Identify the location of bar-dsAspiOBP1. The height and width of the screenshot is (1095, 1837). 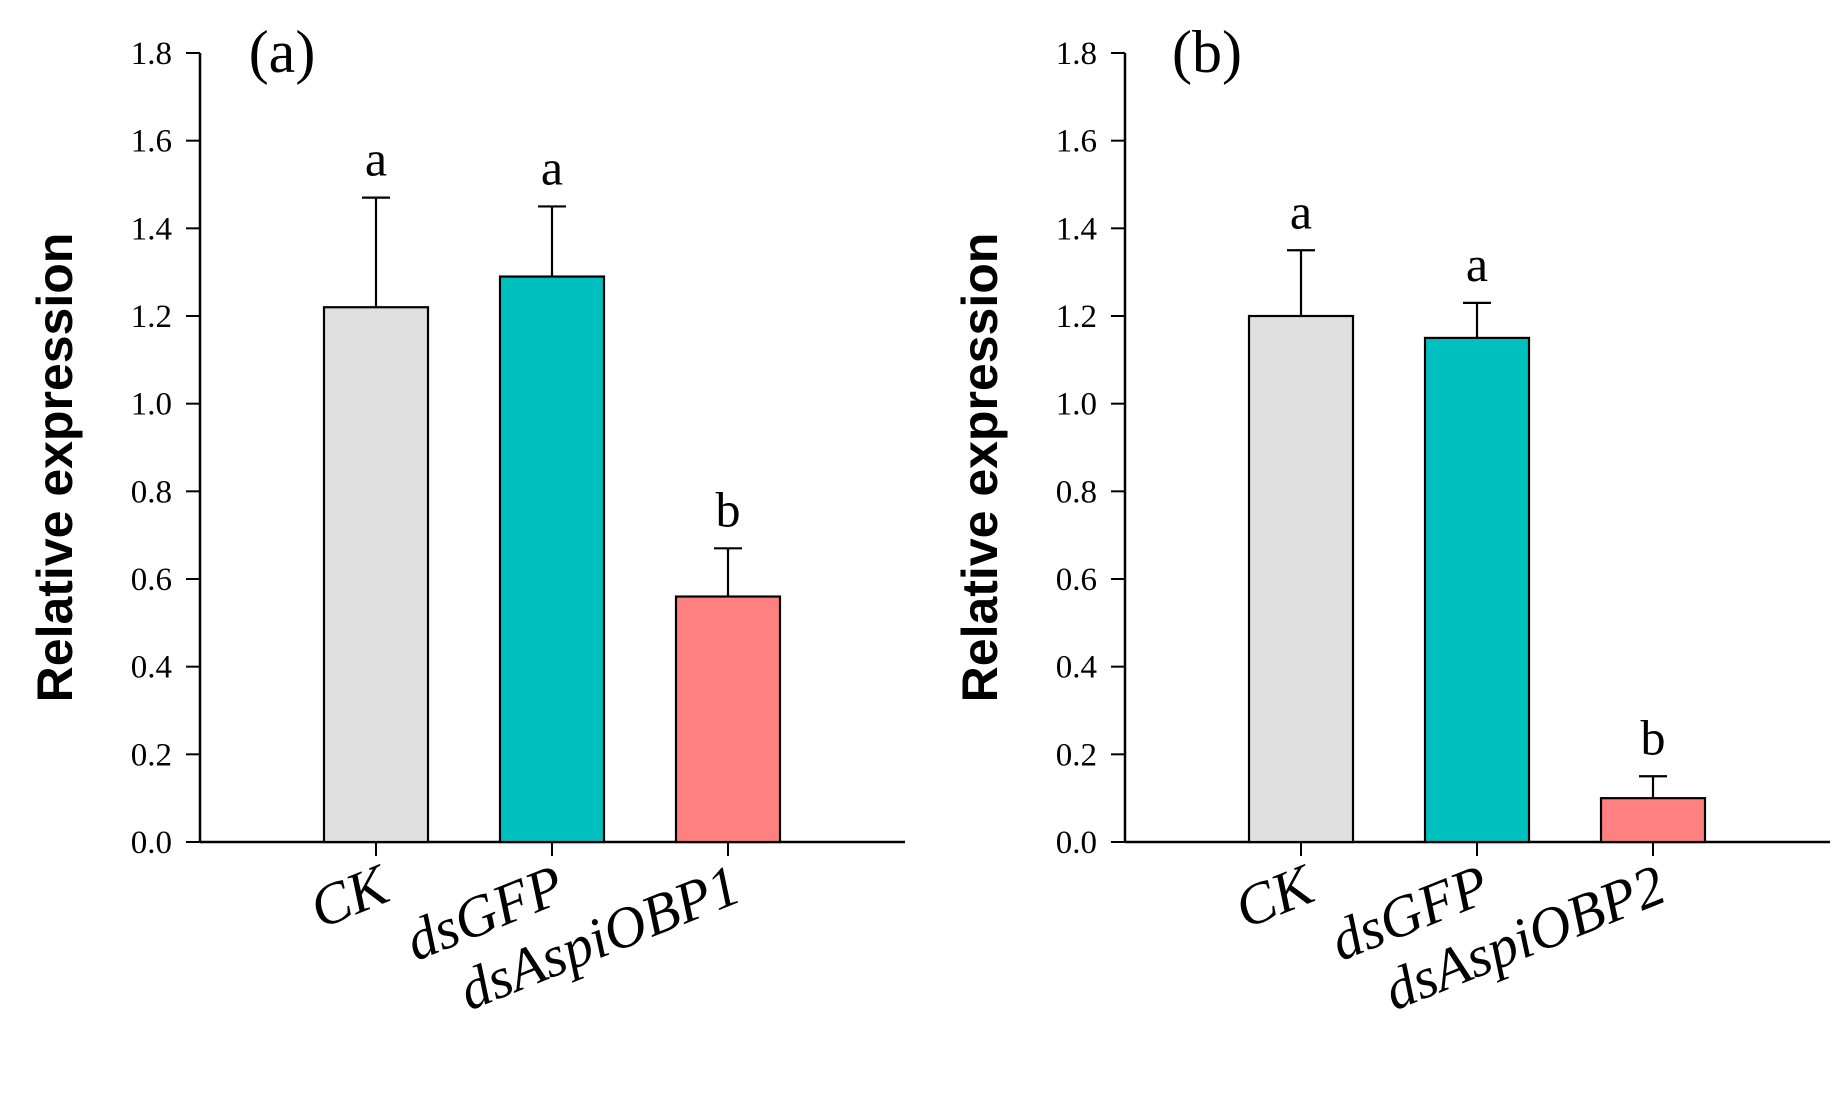
(728, 719).